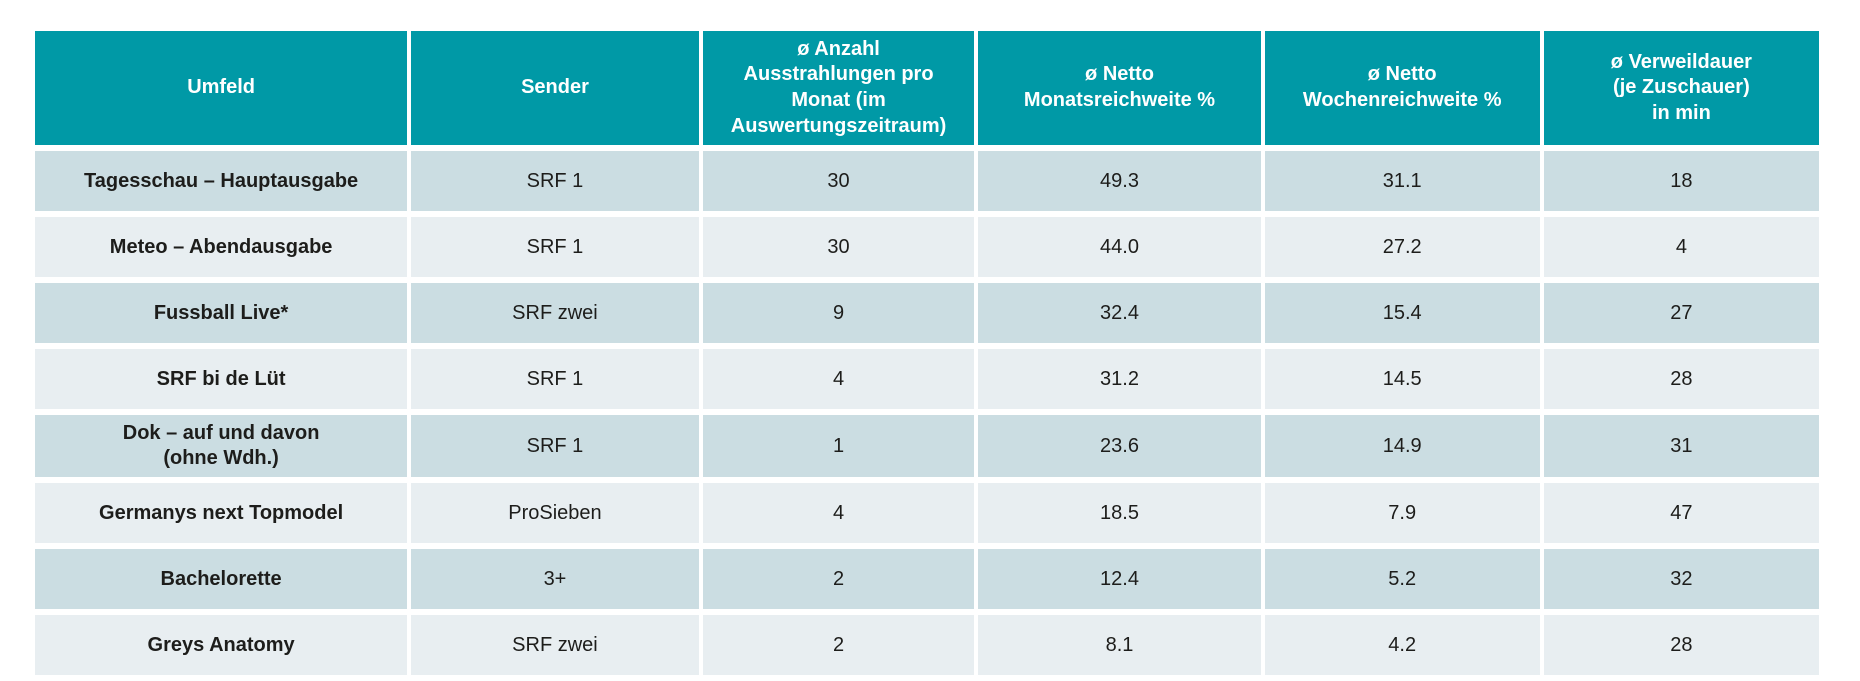 The width and height of the screenshot is (1860, 681). I want to click on cell-verweildauer: 47, so click(1681, 513).